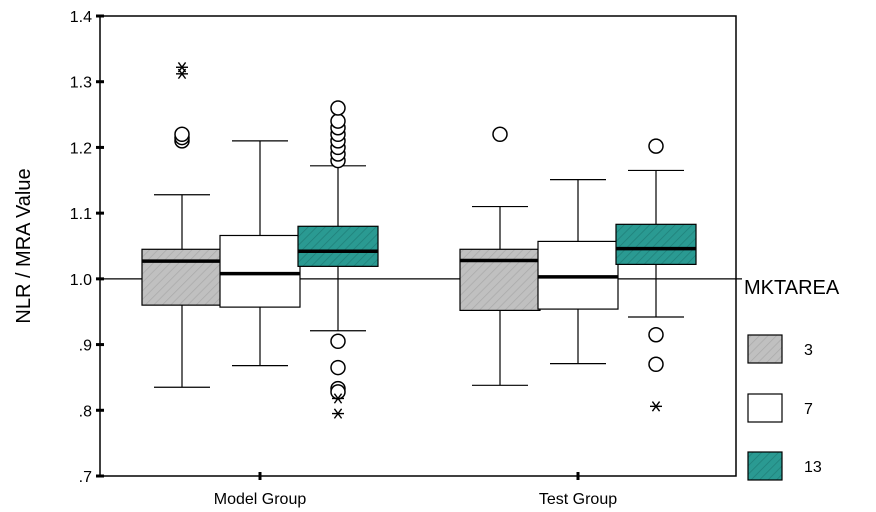 This screenshot has height=512, width=876. Describe the element at coordinates (656, 275) in the screenshot. I see `box-13-test` at that location.